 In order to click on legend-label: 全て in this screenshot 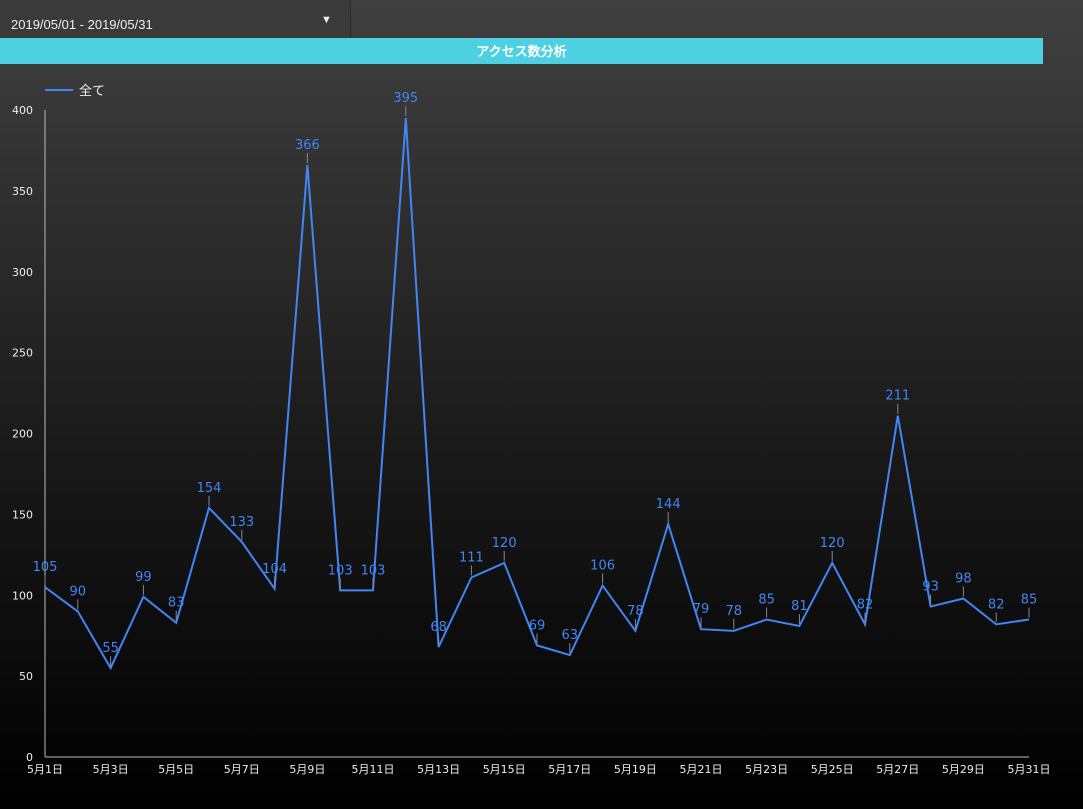, I will do `click(92, 91)`.